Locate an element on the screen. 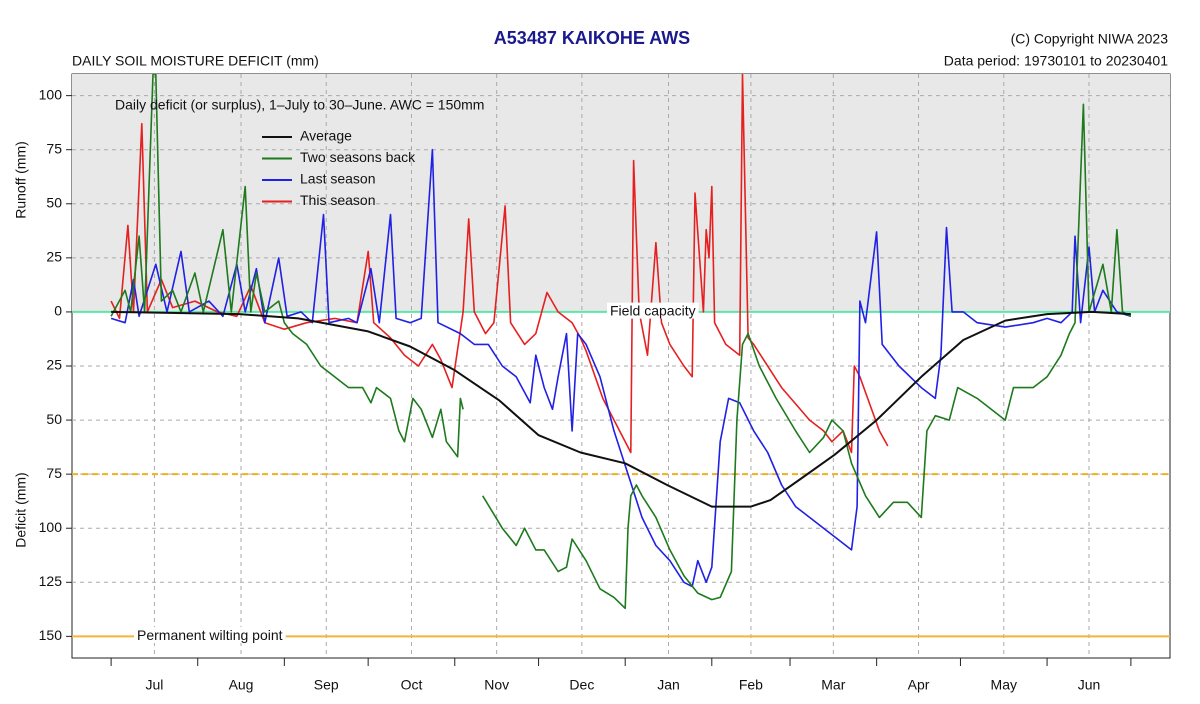 The image size is (1200, 704). x-tick-label: Oct is located at coordinates (412, 685).